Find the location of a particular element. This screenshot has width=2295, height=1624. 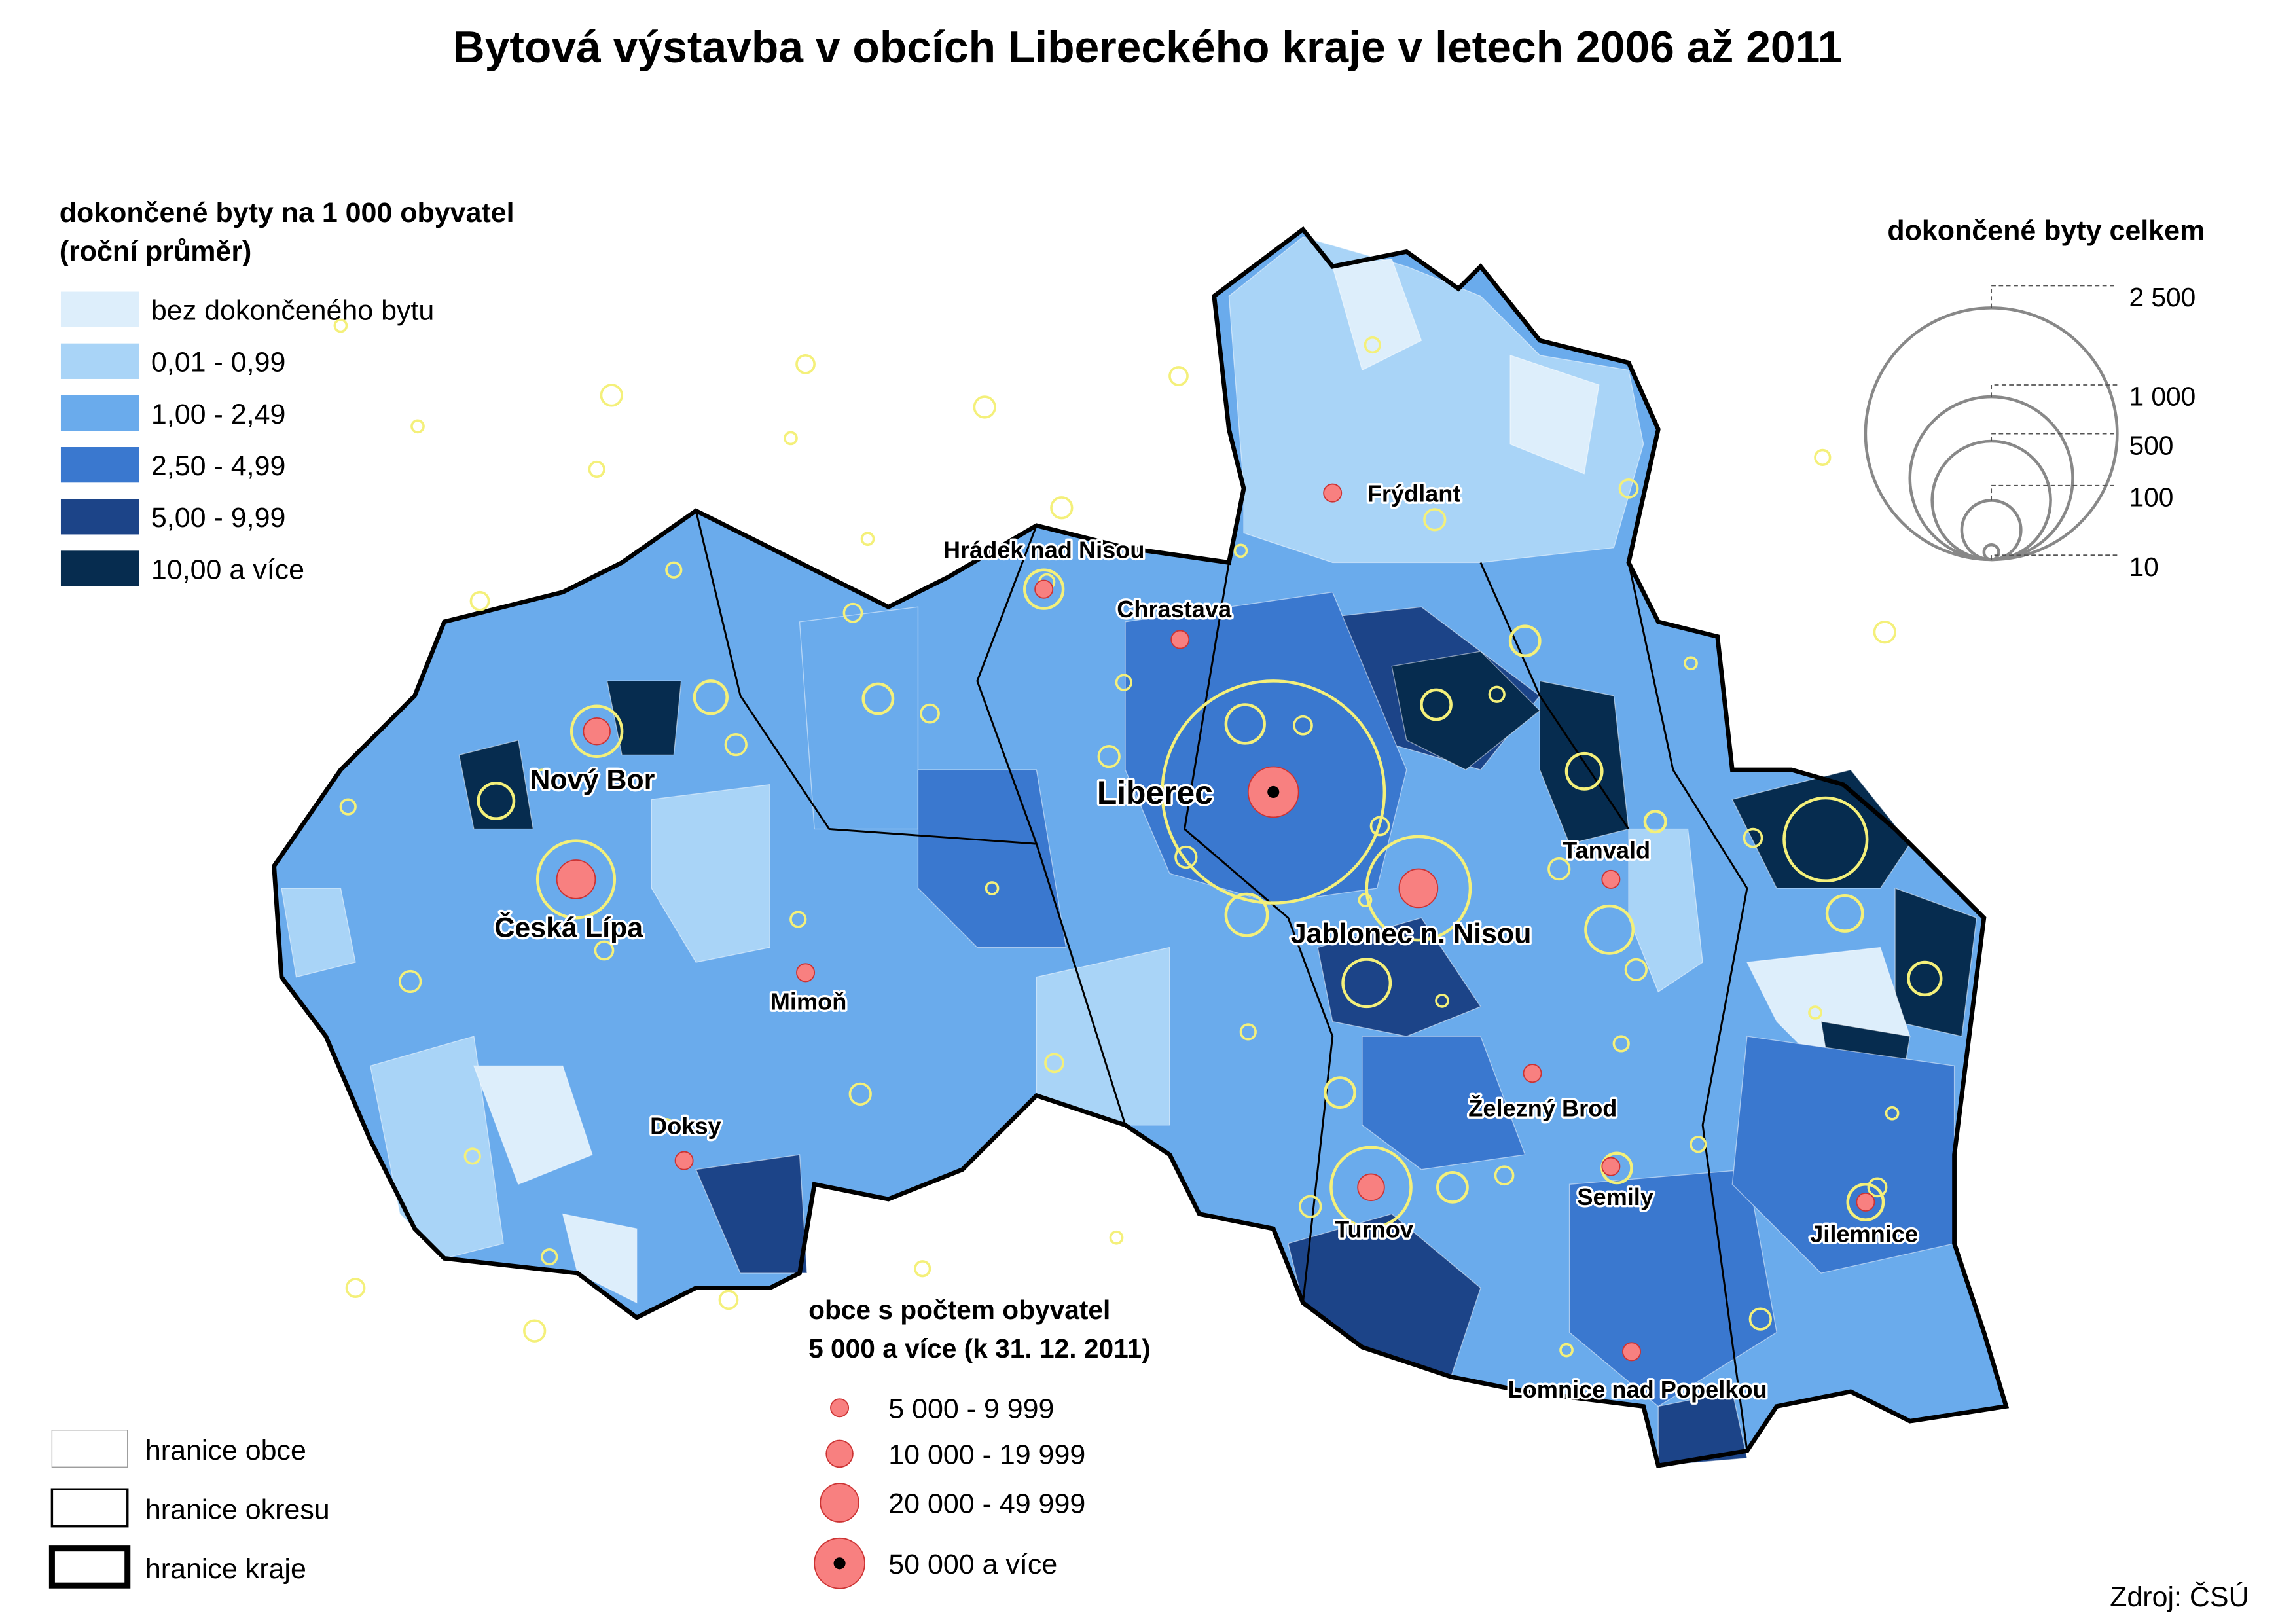

town-center is located at coordinates (1273, 792).